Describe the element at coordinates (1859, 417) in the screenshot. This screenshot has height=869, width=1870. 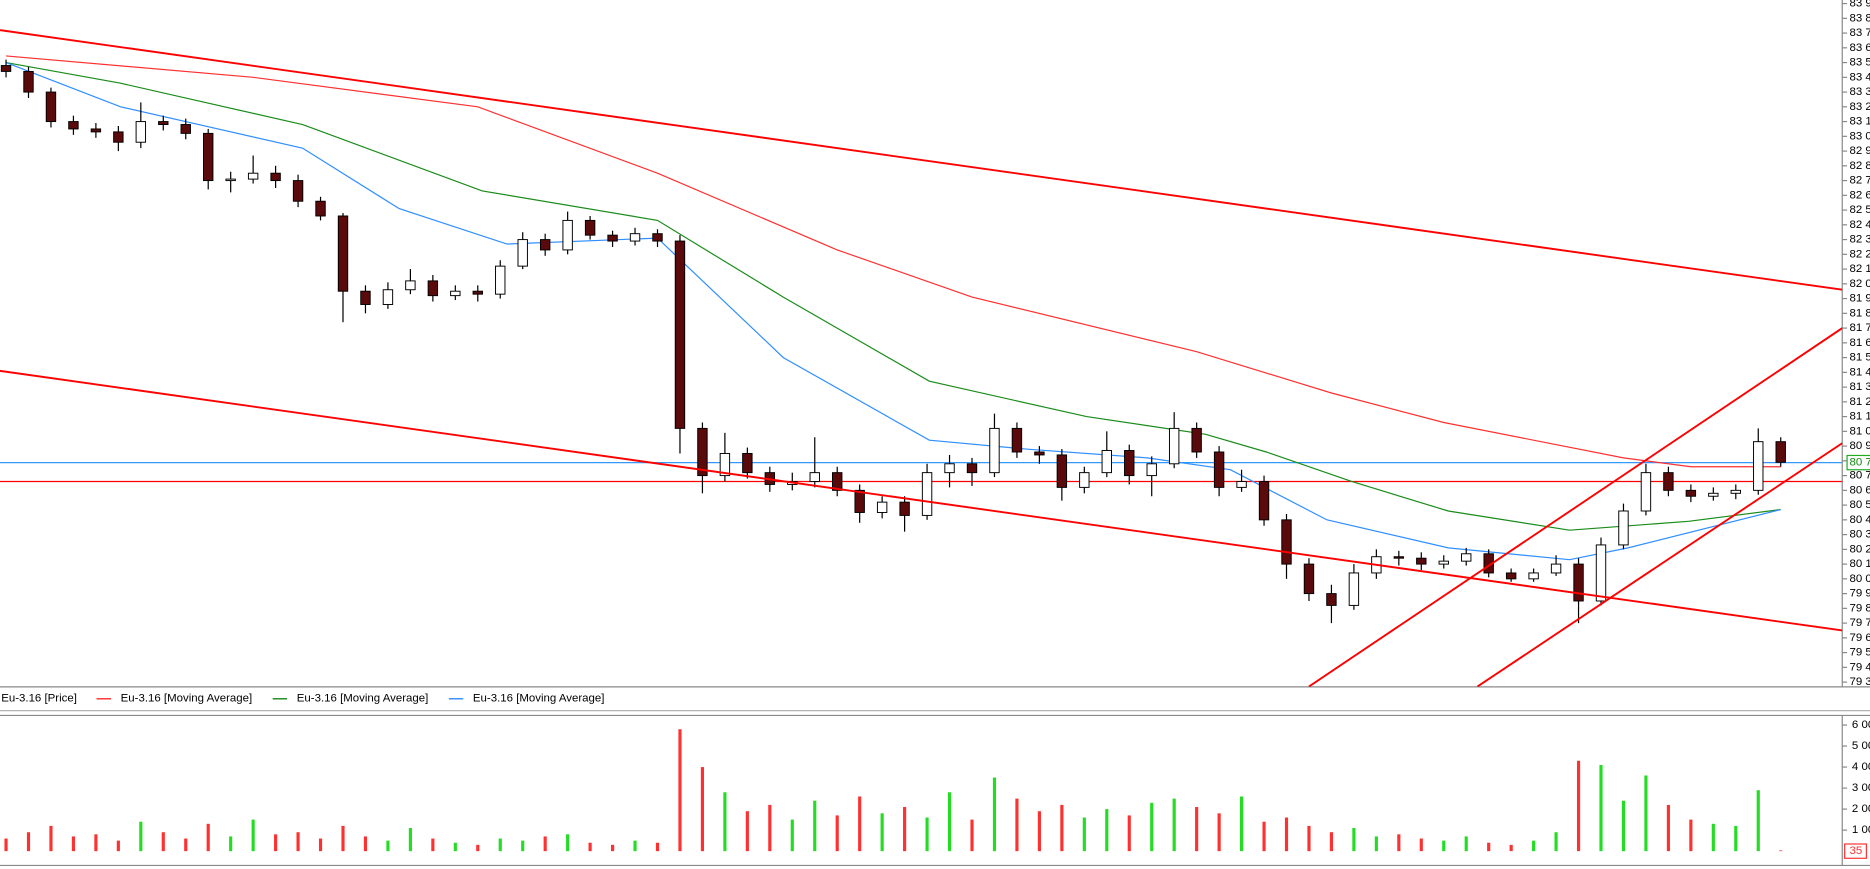
I see `y-tick-label: 81 100` at that location.